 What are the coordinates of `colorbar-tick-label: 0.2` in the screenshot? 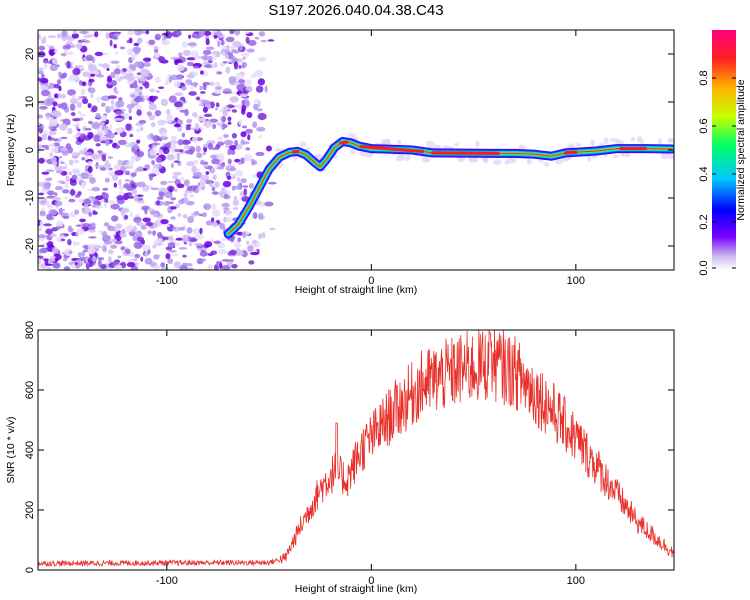 It's located at (704, 221).